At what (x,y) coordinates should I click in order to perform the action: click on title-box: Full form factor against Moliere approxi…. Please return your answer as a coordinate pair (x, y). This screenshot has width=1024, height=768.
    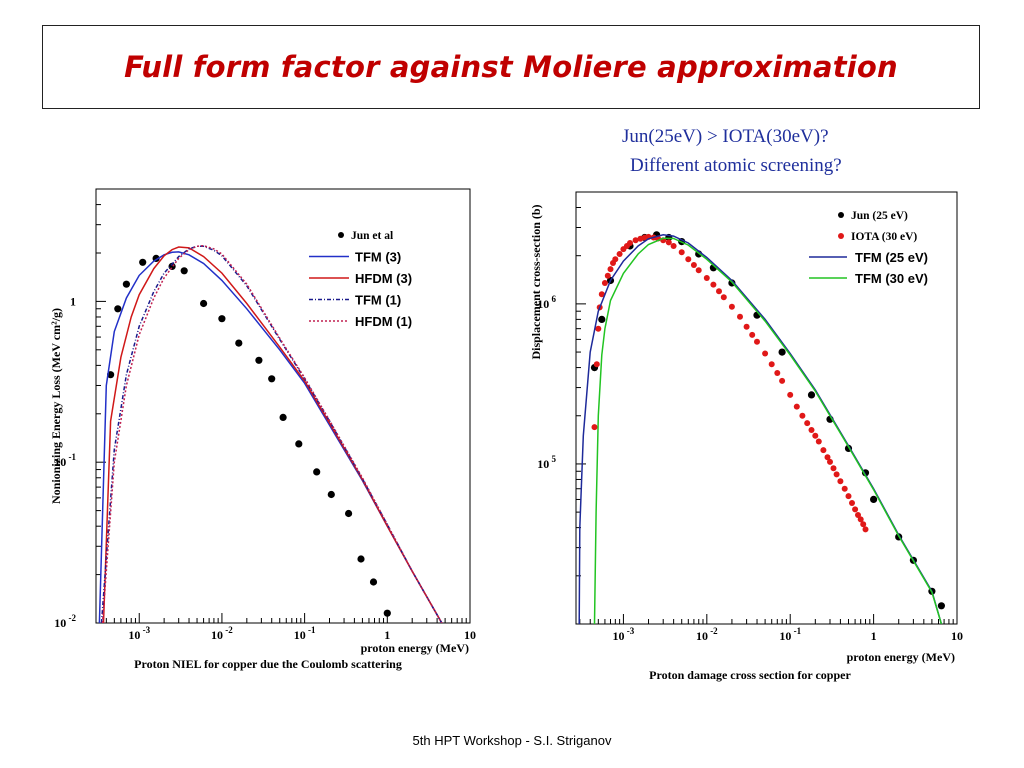
    Looking at the image, I should click on (511, 67).